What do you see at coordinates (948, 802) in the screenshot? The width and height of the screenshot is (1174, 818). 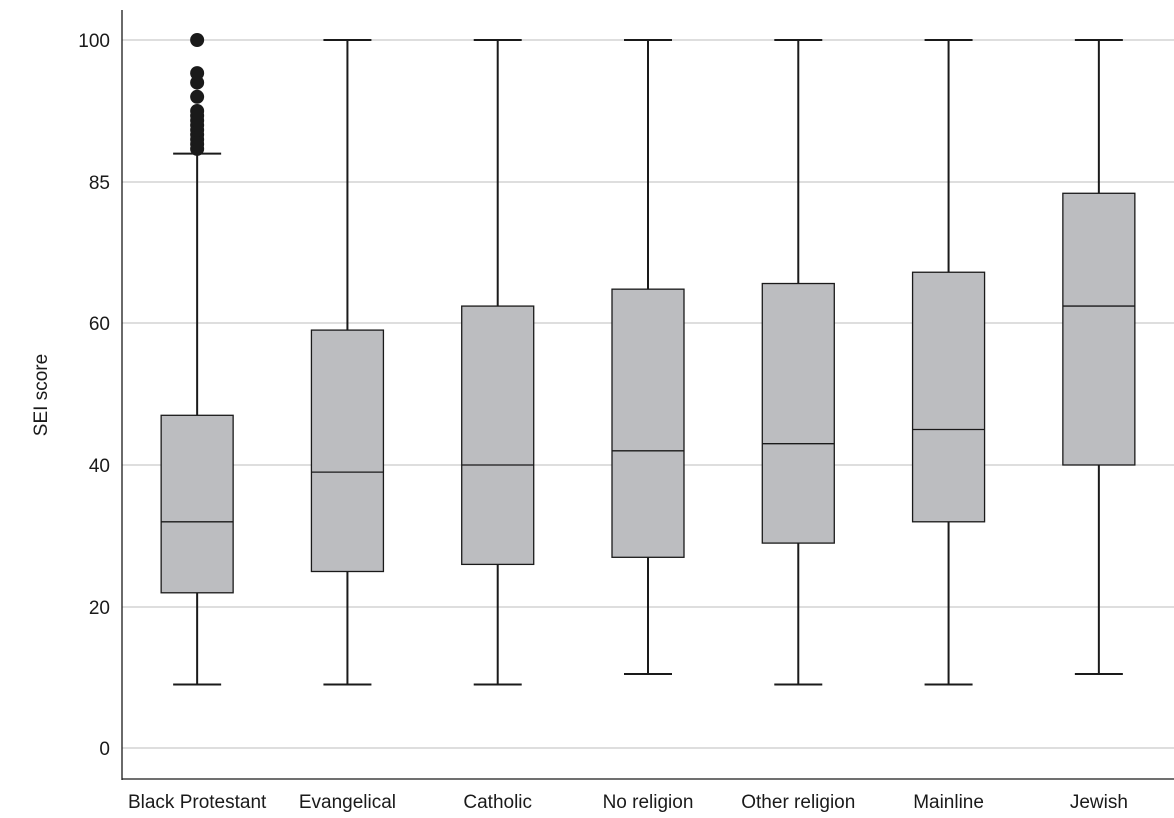 I see `x-category-label: Mainline` at bounding box center [948, 802].